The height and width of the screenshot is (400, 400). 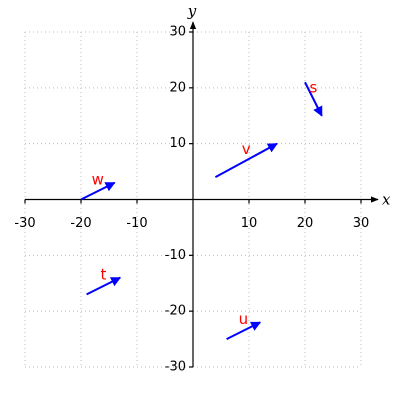 What do you see at coordinates (246, 149) in the screenshot?
I see `vector-label: v` at bounding box center [246, 149].